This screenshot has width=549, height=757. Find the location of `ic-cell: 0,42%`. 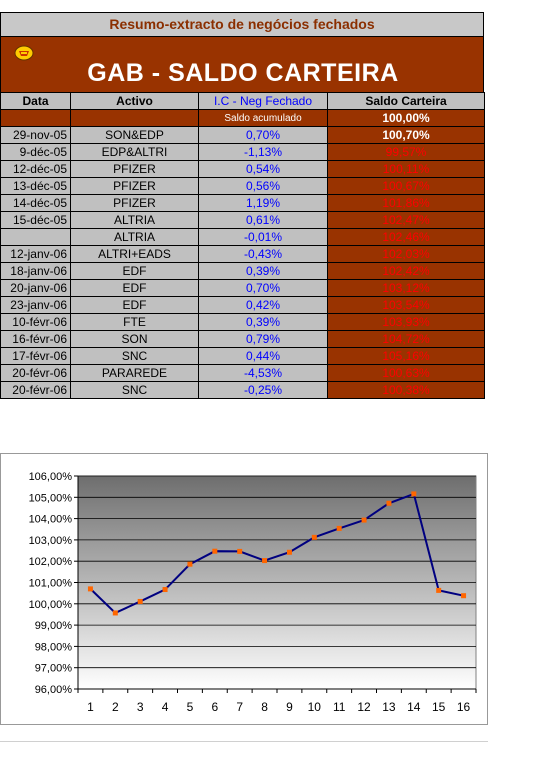

ic-cell: 0,42% is located at coordinates (263, 305).